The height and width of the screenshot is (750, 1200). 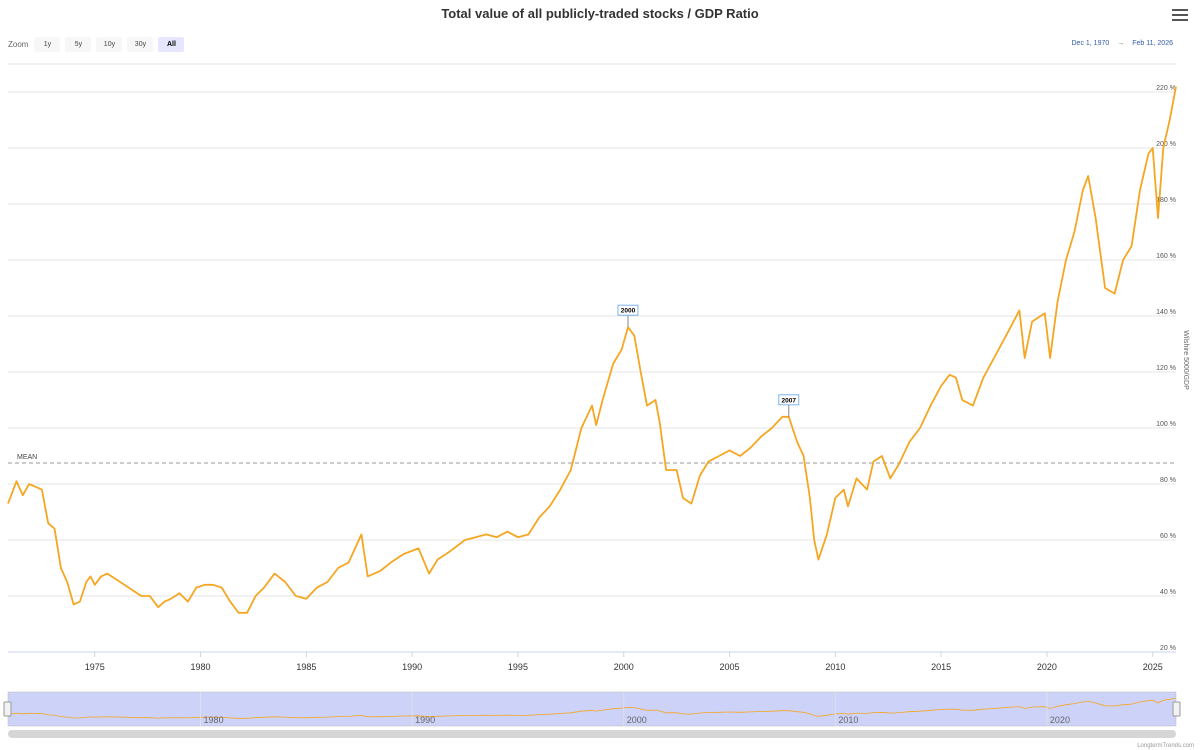 I want to click on navigator-tick-label: 2000, so click(x=637, y=720).